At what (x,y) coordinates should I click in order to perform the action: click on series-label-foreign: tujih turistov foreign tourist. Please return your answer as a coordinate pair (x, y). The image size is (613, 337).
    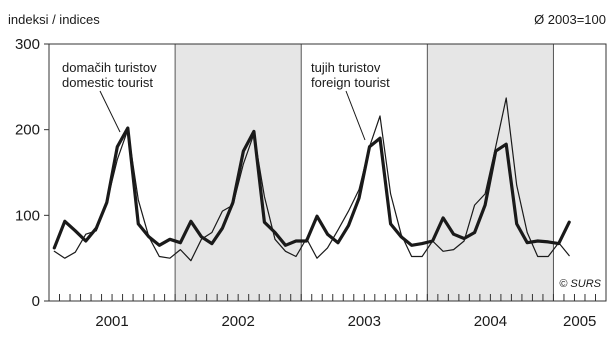
    Looking at the image, I should click on (350, 75).